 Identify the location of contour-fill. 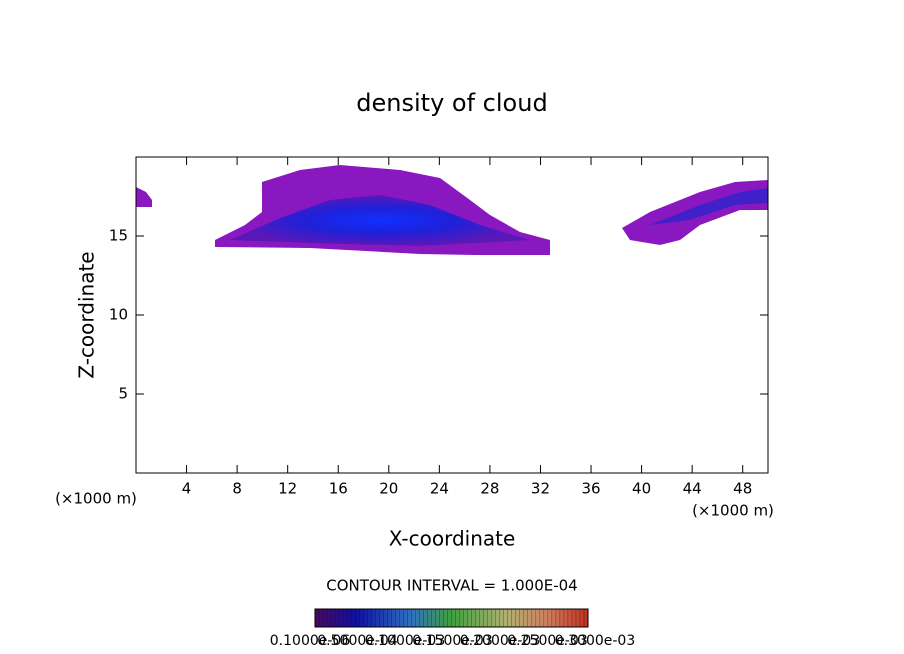
(452, 210).